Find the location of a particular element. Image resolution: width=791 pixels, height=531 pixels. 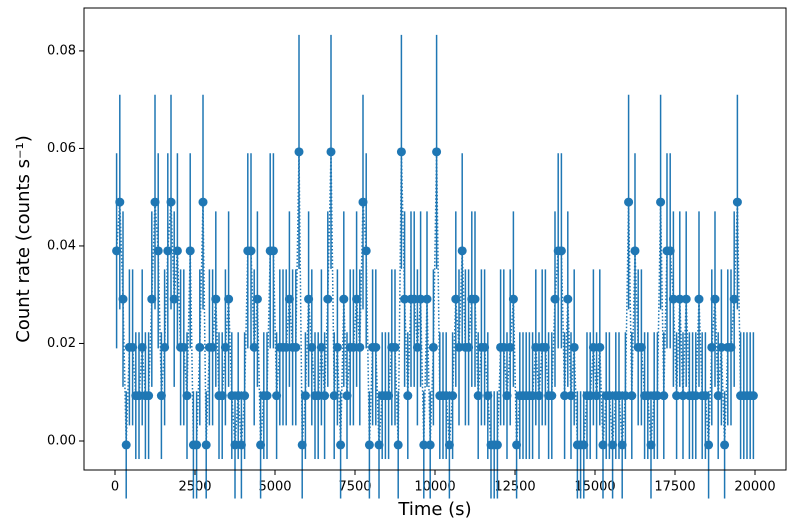

x-tick-label: 15000 is located at coordinates (594, 487).